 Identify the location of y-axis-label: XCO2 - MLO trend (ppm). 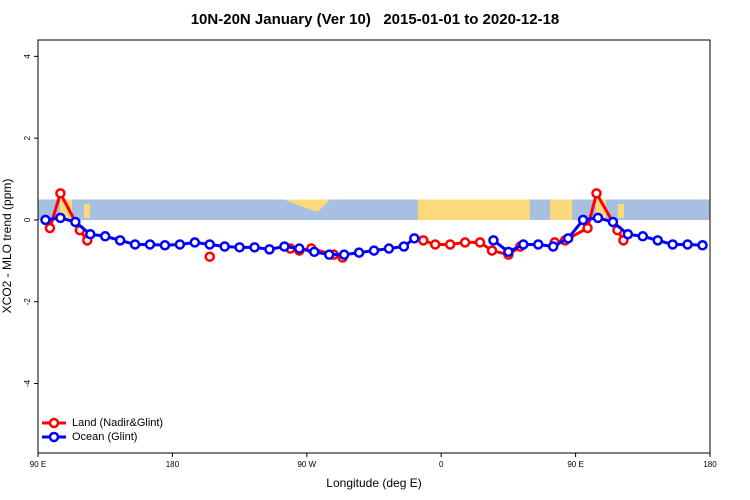
(7, 246).